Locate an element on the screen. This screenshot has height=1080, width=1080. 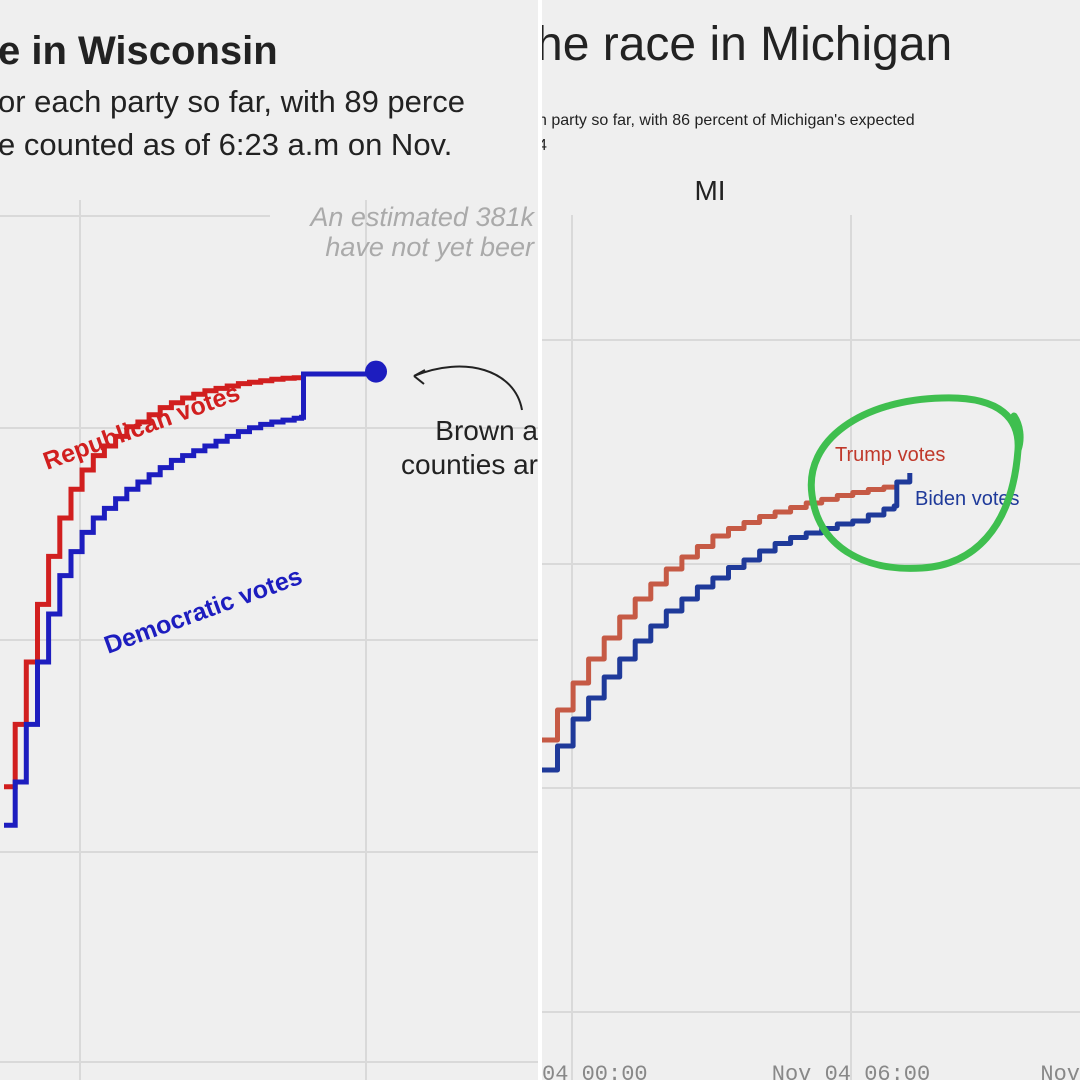
x-axis-tick-label: Nov 04 06:00 is located at coordinates (851, 1071).